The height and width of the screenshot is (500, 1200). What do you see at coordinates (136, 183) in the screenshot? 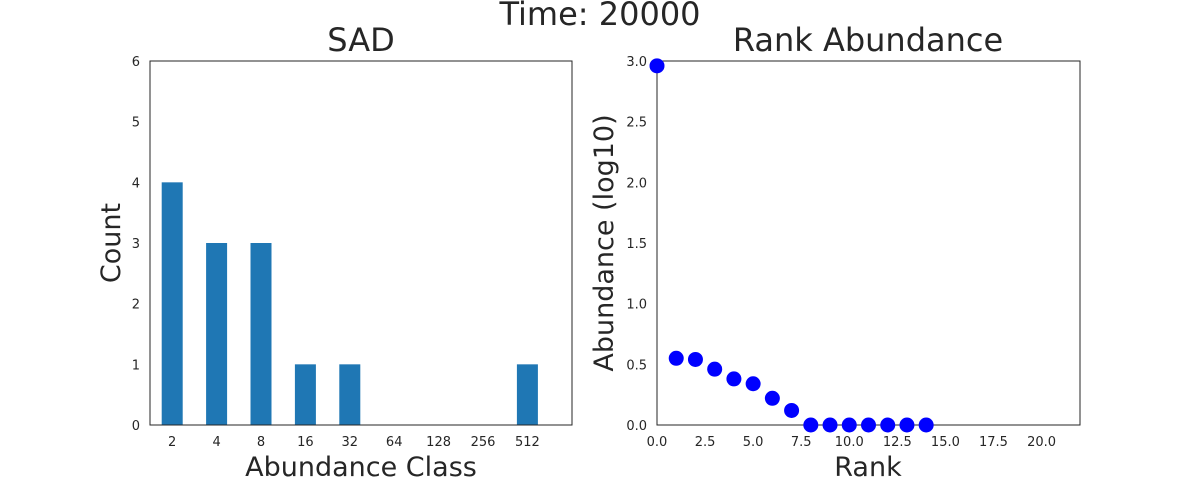
I see `sad-y-tick-label: 4` at bounding box center [136, 183].